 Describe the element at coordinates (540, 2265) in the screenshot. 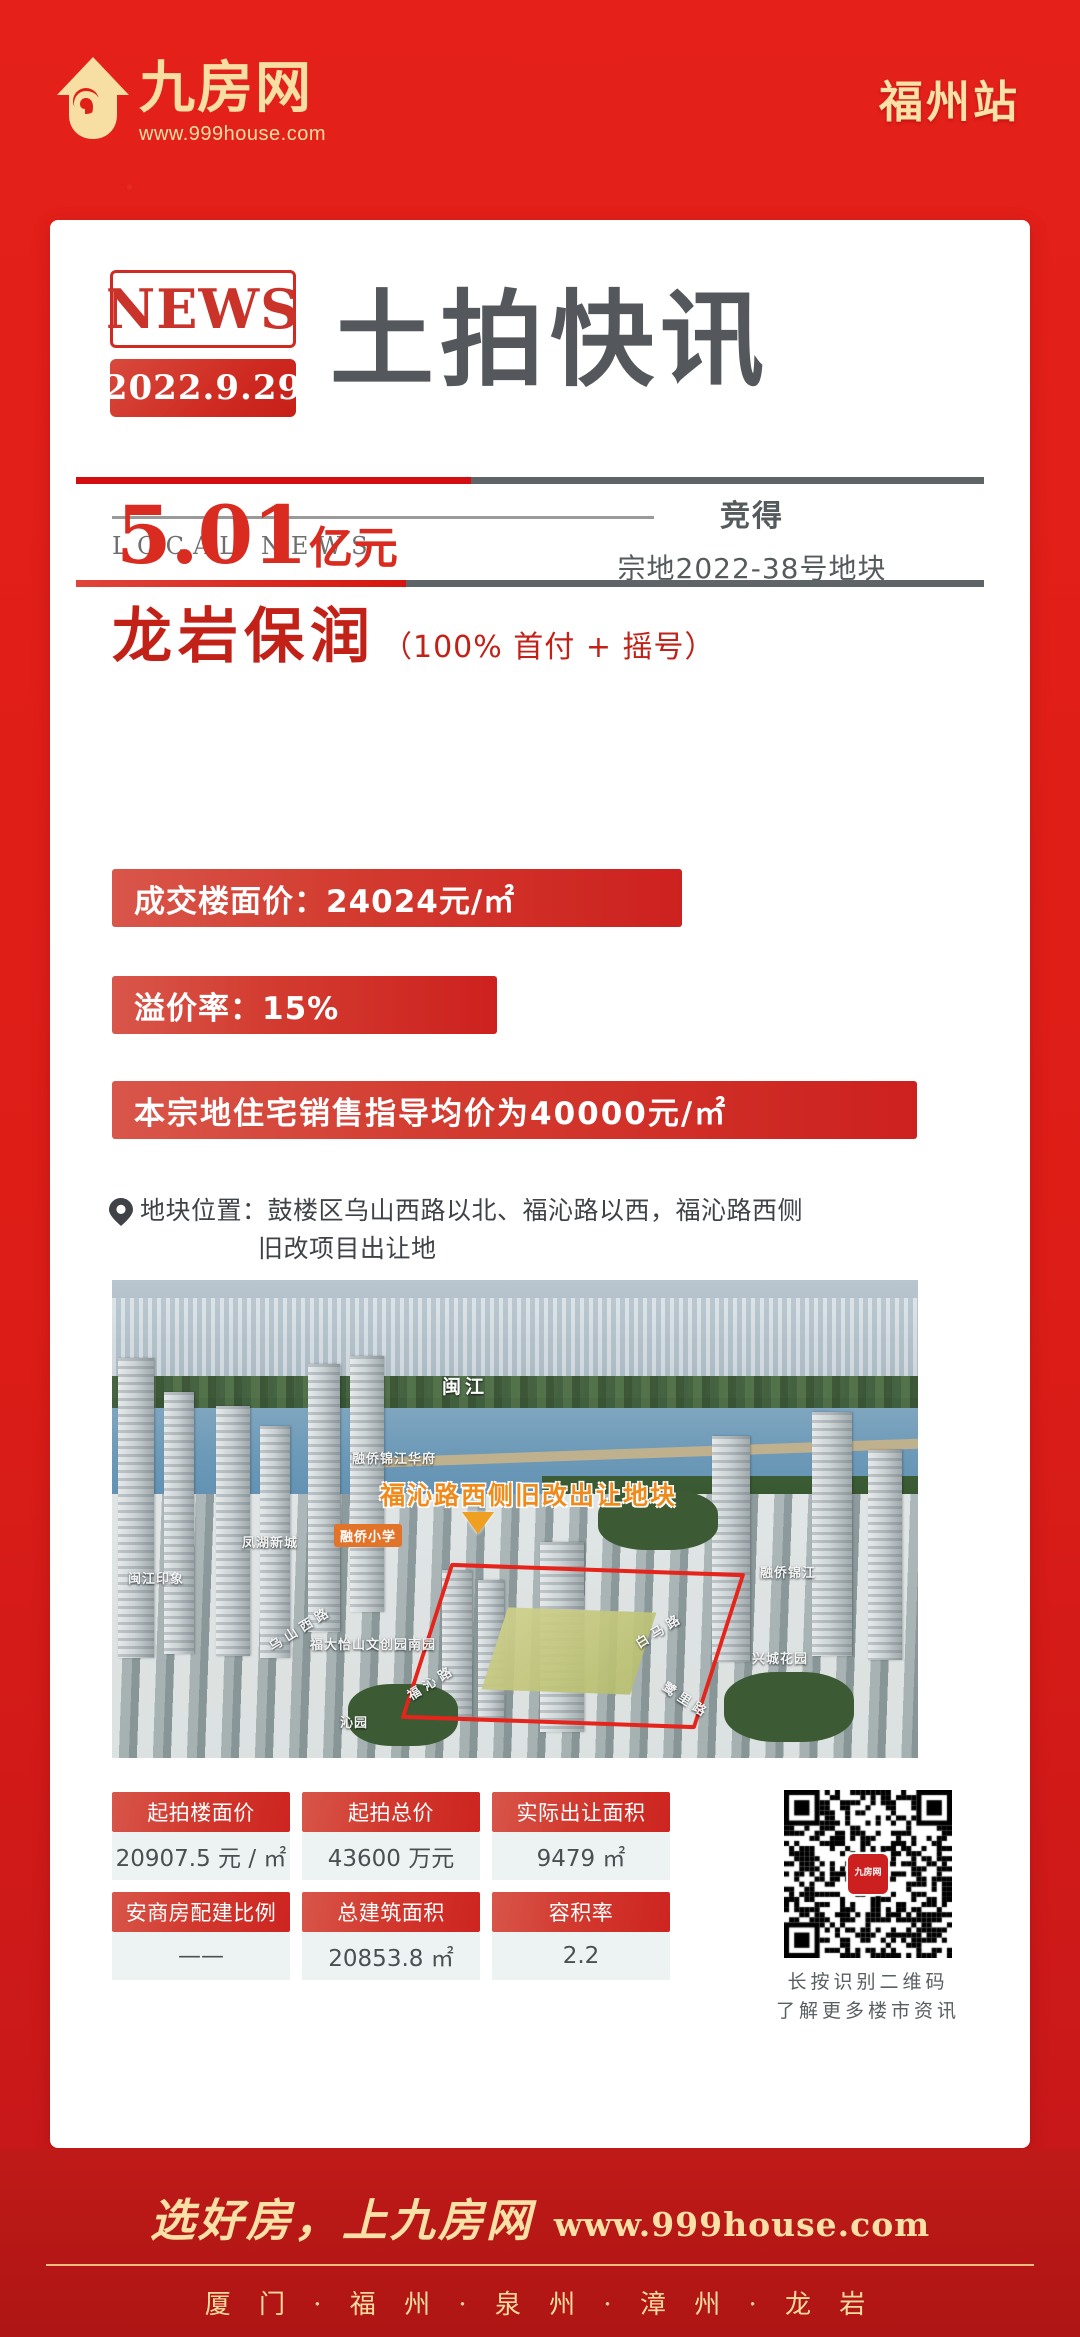

I see `footer-divider` at that location.